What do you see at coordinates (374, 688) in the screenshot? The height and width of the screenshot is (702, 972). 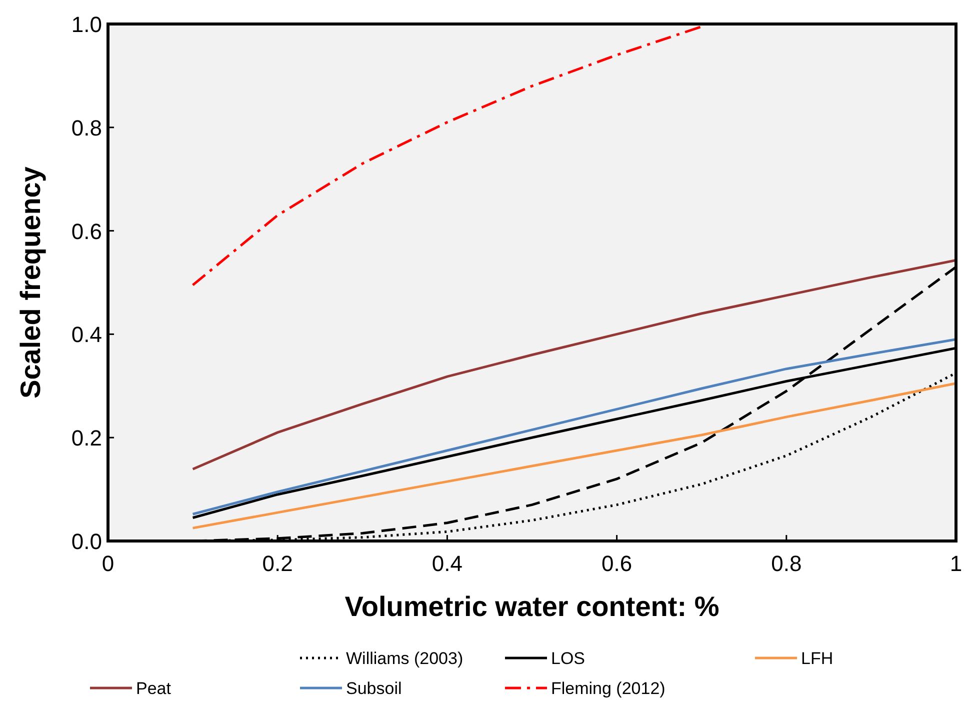 I see `legend-label: Subsoil` at bounding box center [374, 688].